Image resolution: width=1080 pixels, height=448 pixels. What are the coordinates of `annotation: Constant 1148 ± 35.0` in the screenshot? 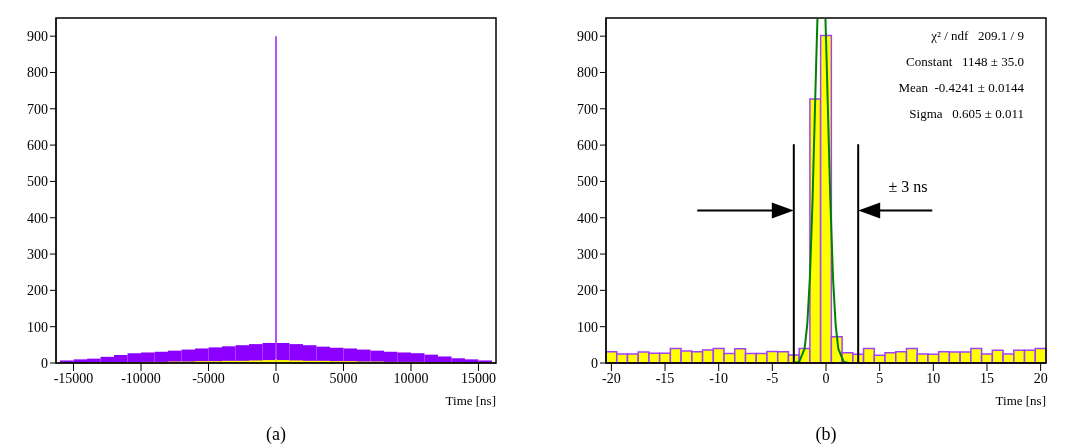 It's located at (965, 61).